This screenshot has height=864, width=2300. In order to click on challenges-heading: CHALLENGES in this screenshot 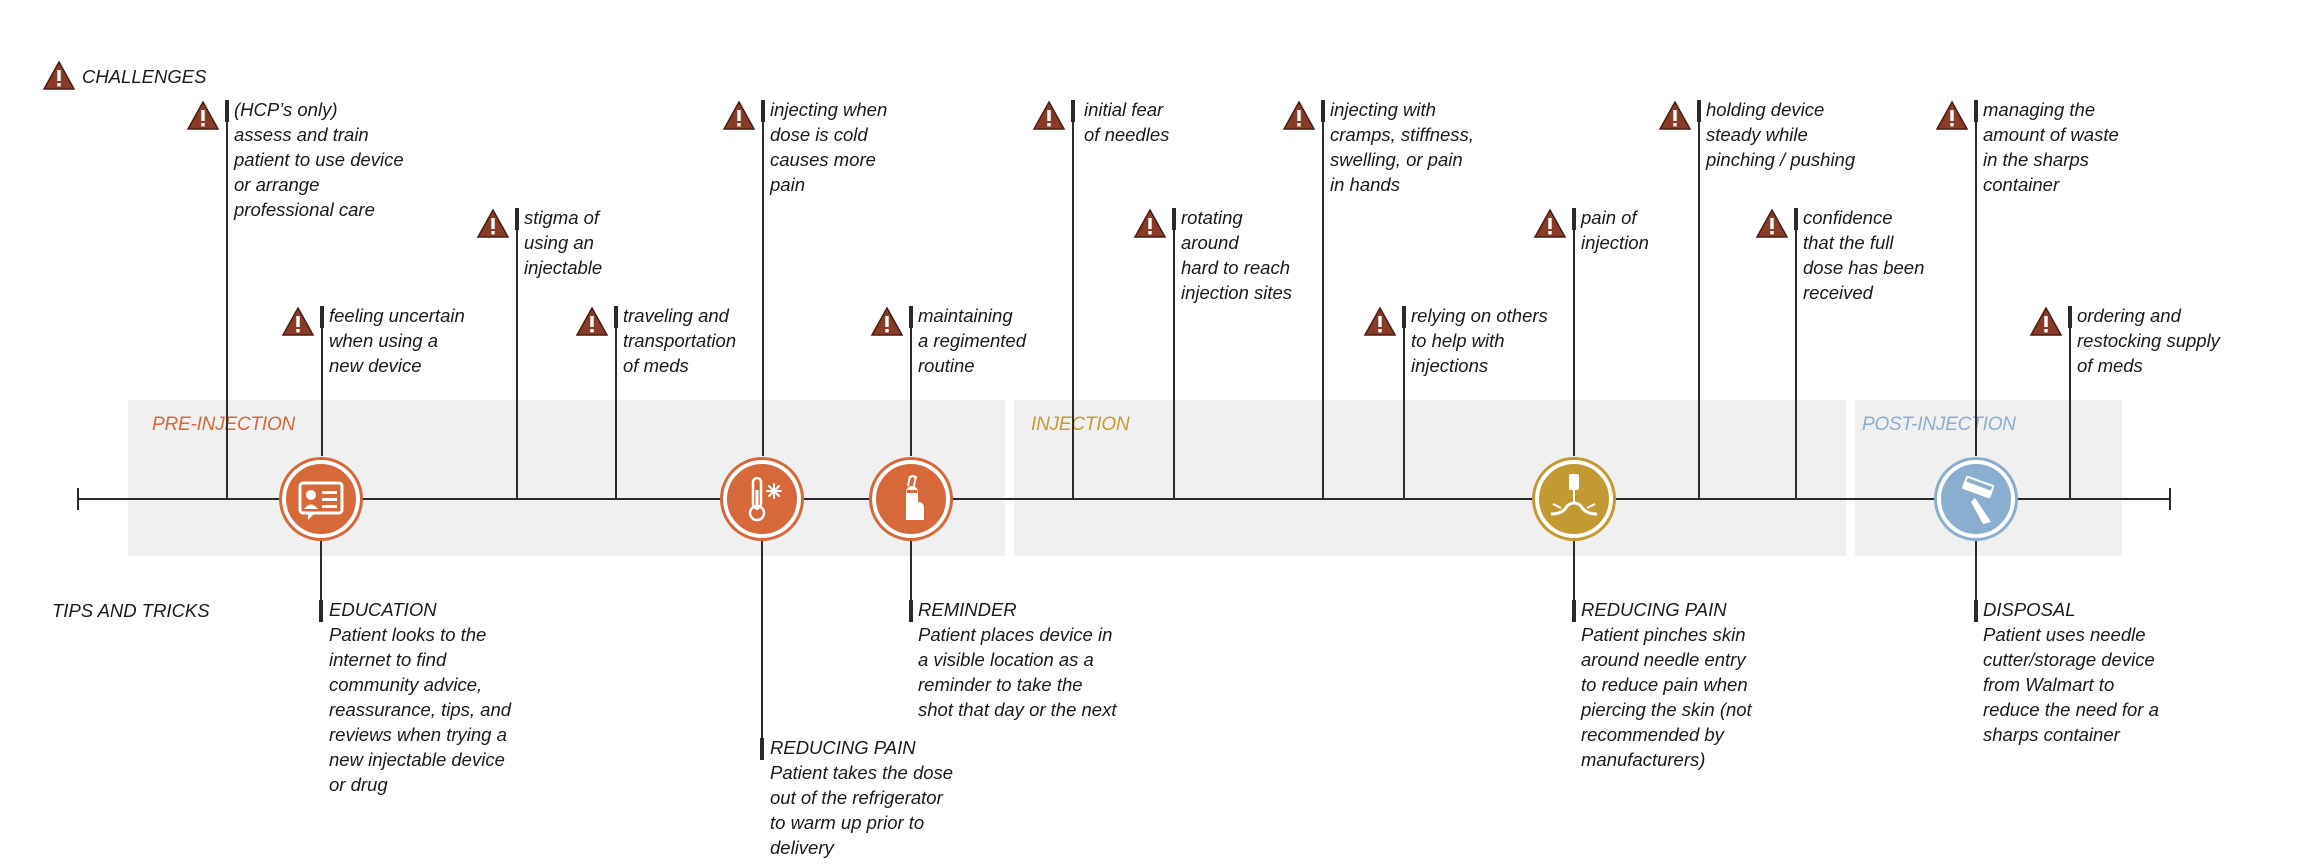, I will do `click(144, 76)`.